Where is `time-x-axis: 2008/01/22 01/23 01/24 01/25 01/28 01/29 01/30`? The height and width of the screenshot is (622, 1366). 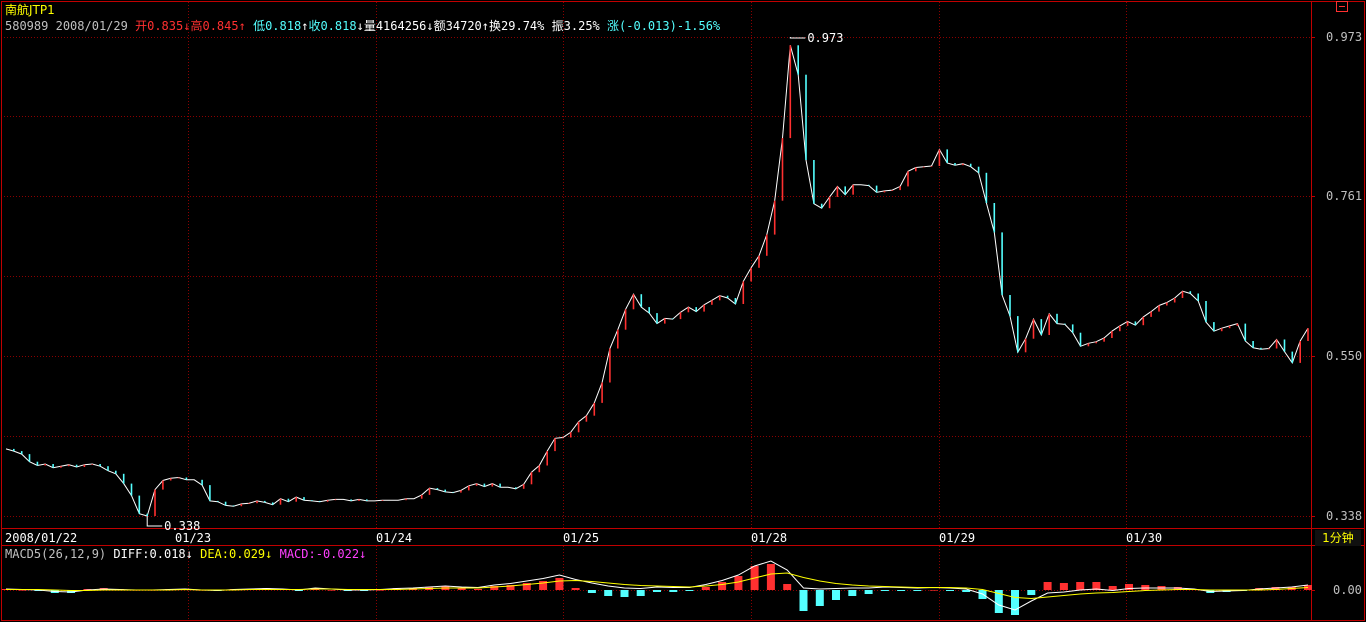 time-x-axis: 2008/01/22 01/23 01/24 01/25 01/28 01/29 01/30 is located at coordinates (583, 538).